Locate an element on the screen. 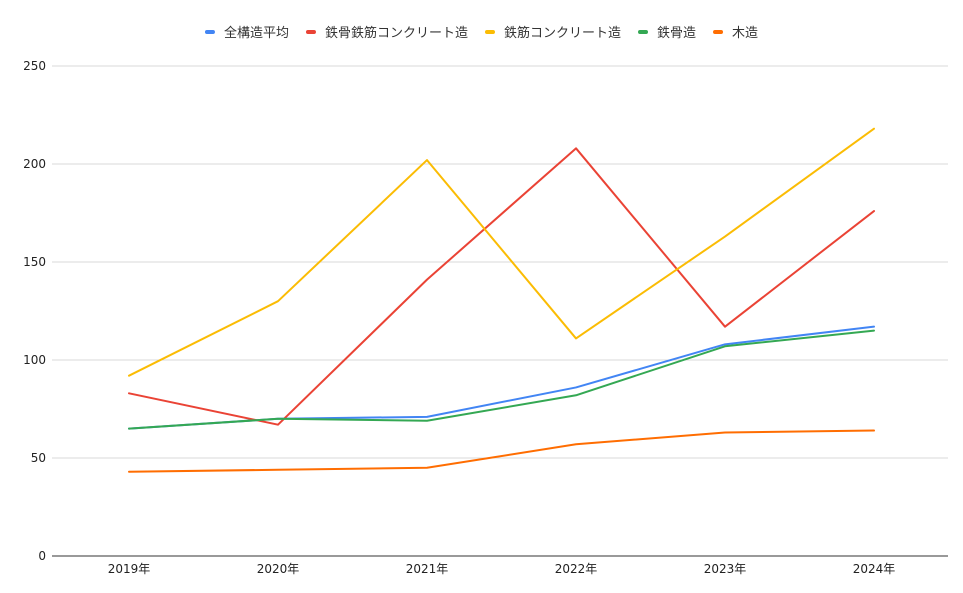 This screenshot has width=963, height=593. legend-item-4: 木造 is located at coordinates (735, 33).